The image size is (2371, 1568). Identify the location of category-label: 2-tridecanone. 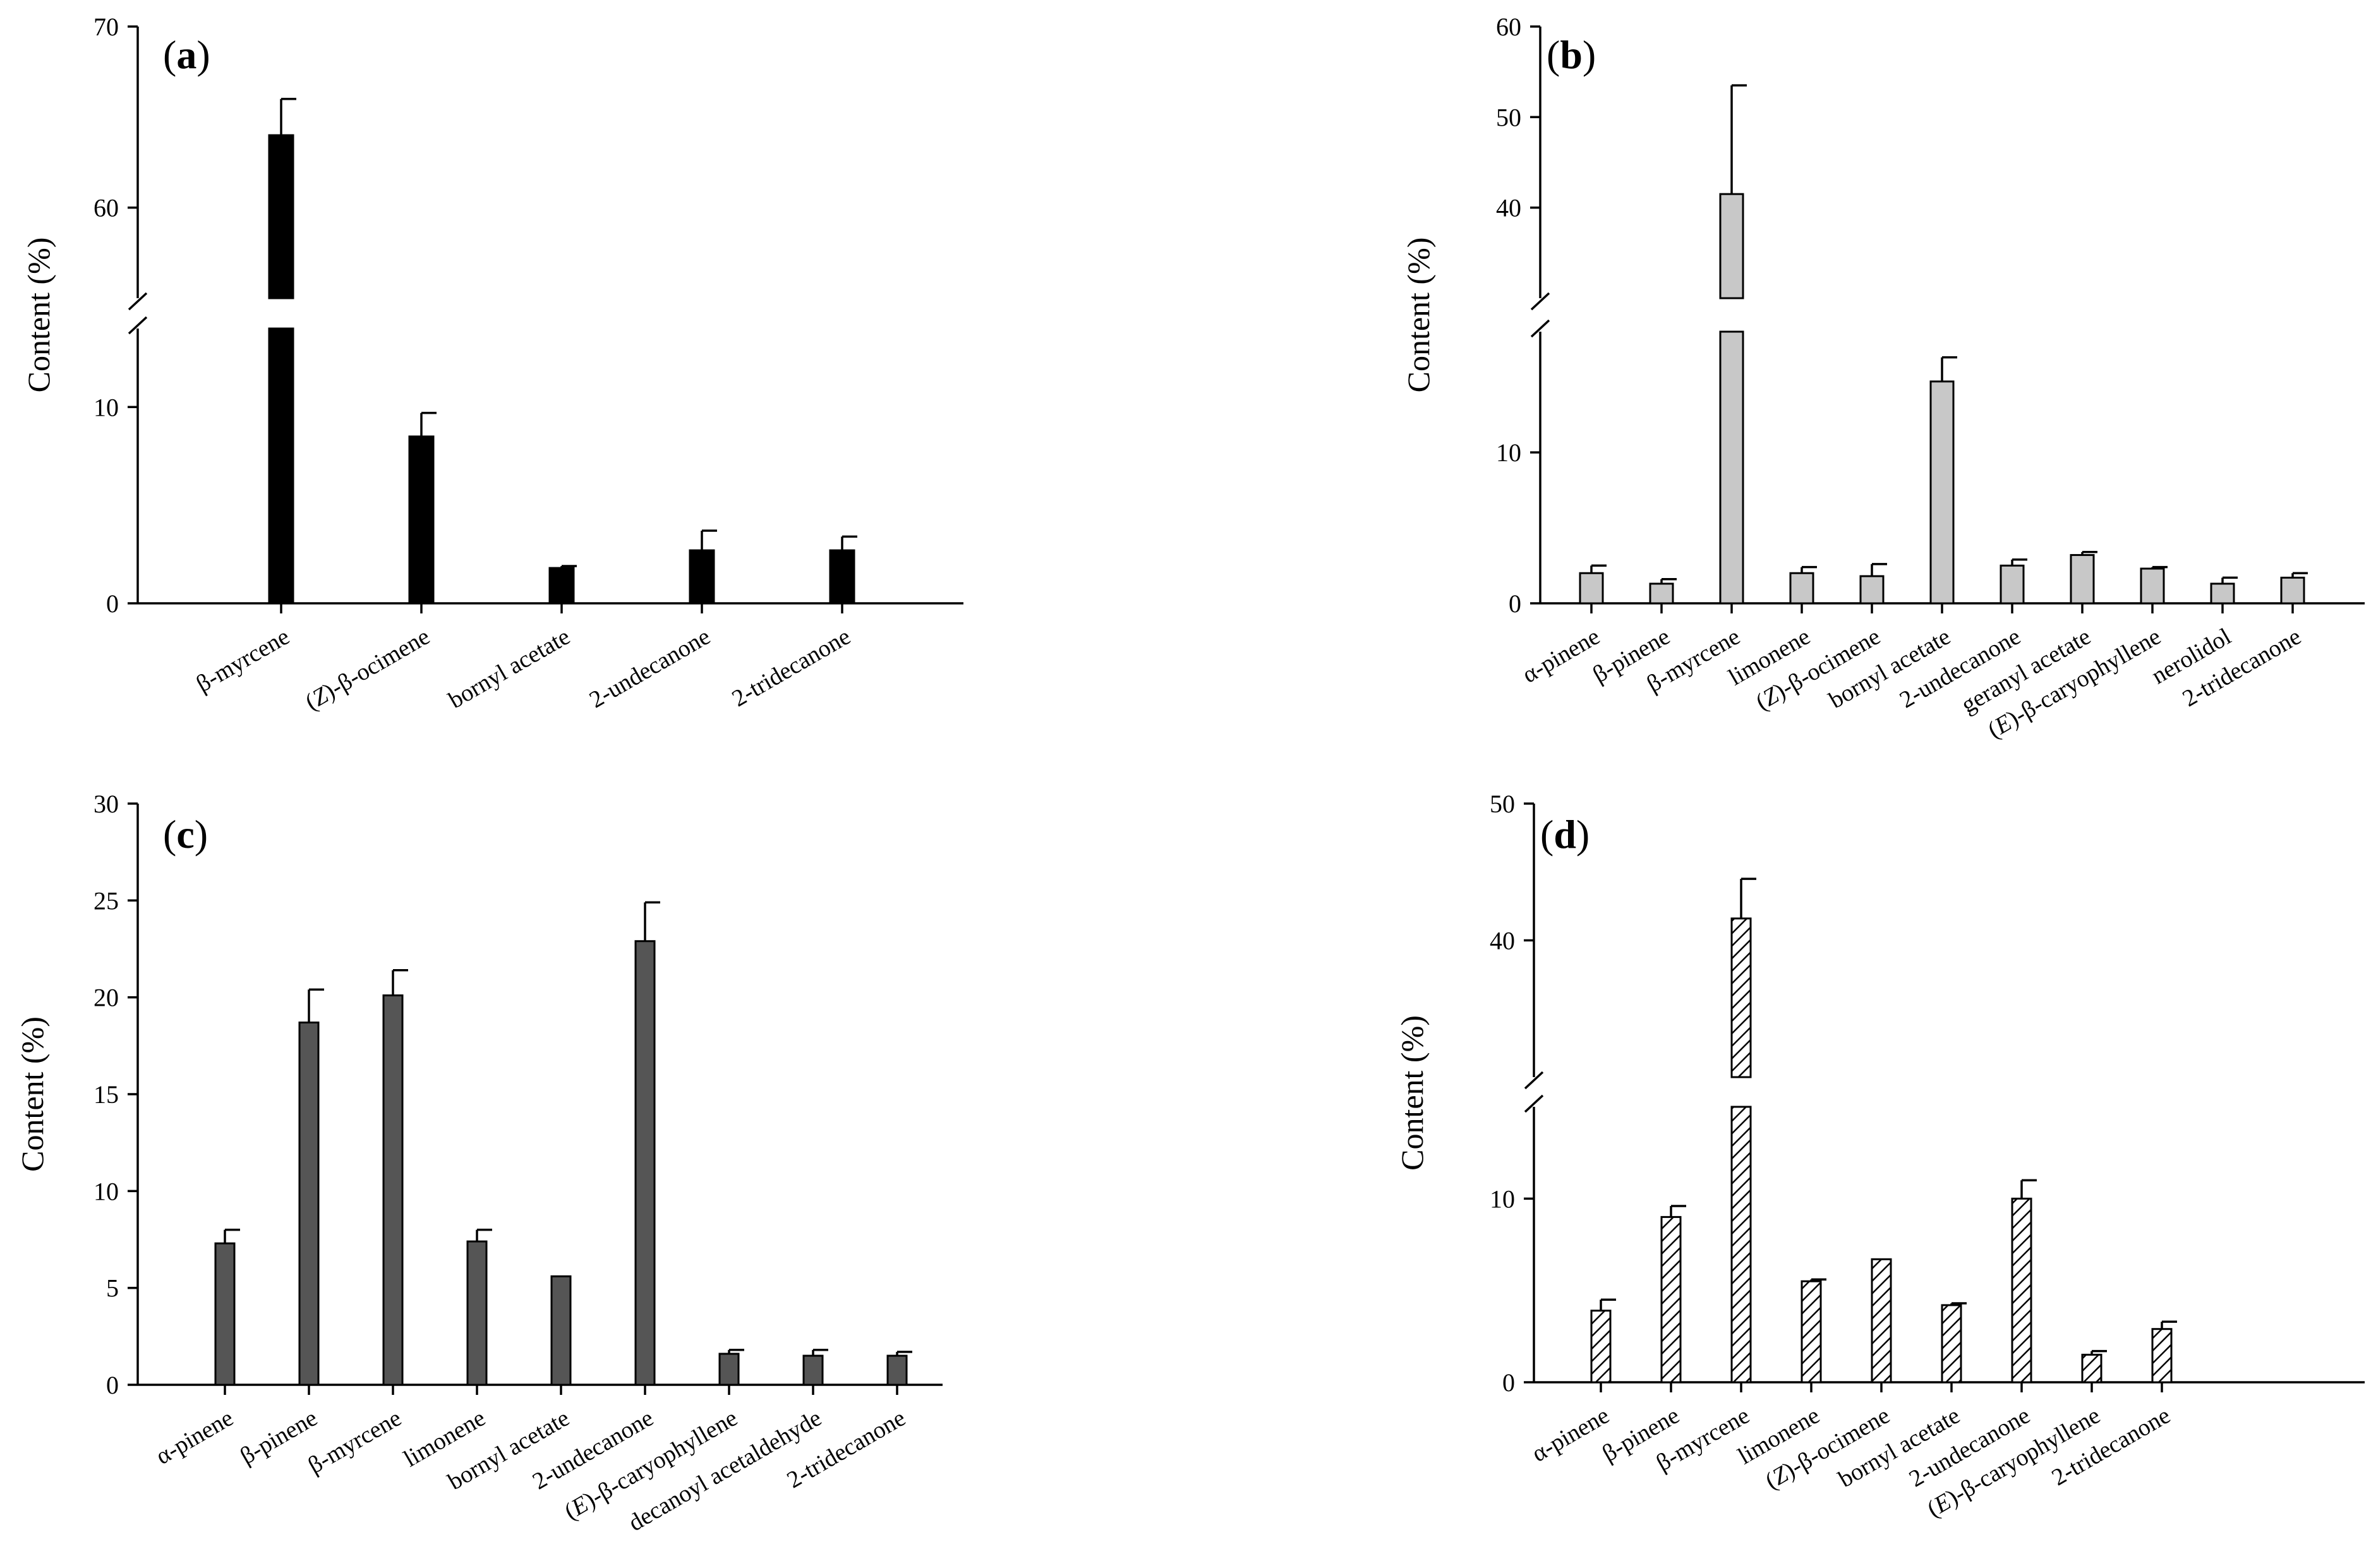
(791, 667).